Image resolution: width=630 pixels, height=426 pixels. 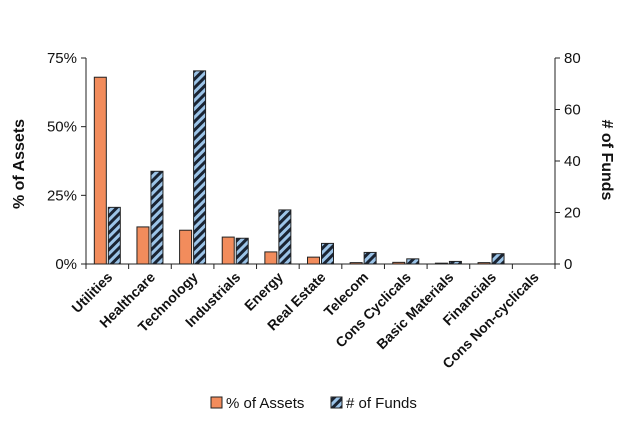 I want to click on right-tick-label: 40, so click(x=572, y=161).